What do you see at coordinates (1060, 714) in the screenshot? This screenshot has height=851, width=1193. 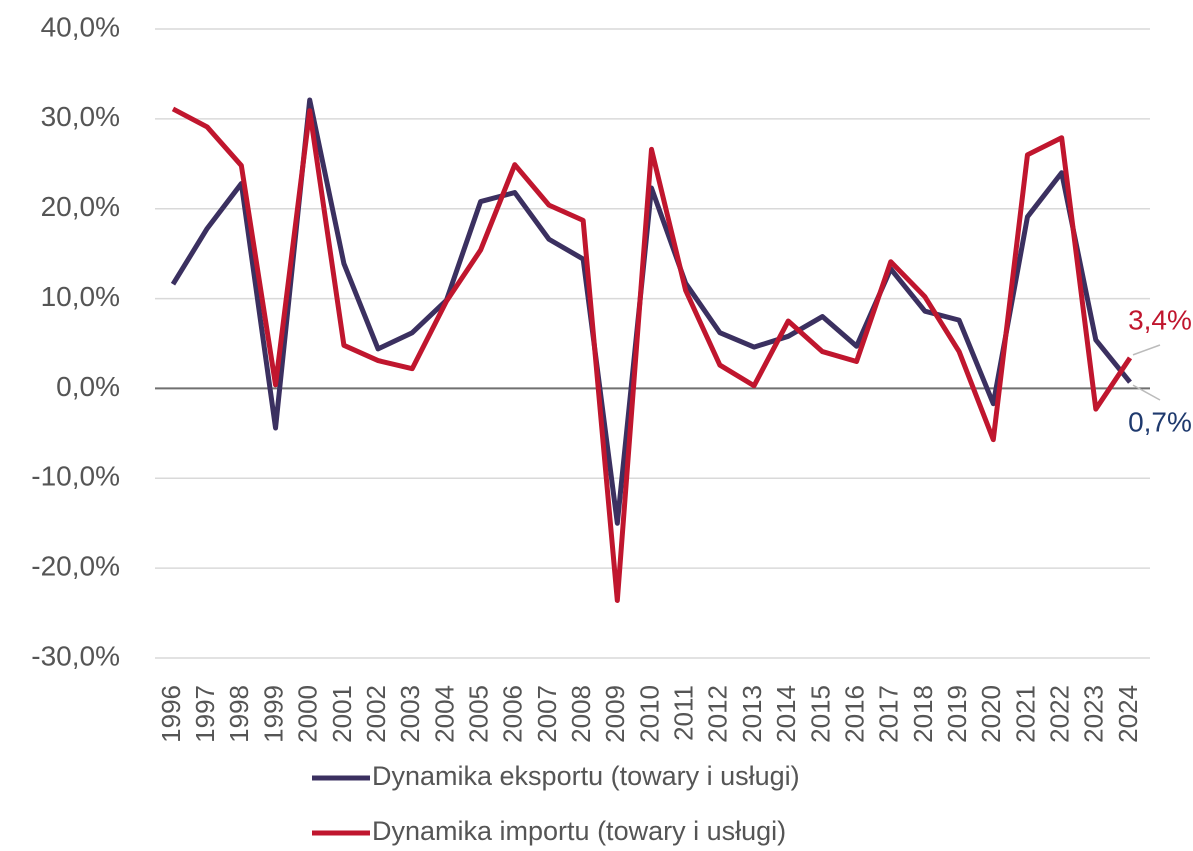 I see `x-tick-label: 2022` at bounding box center [1060, 714].